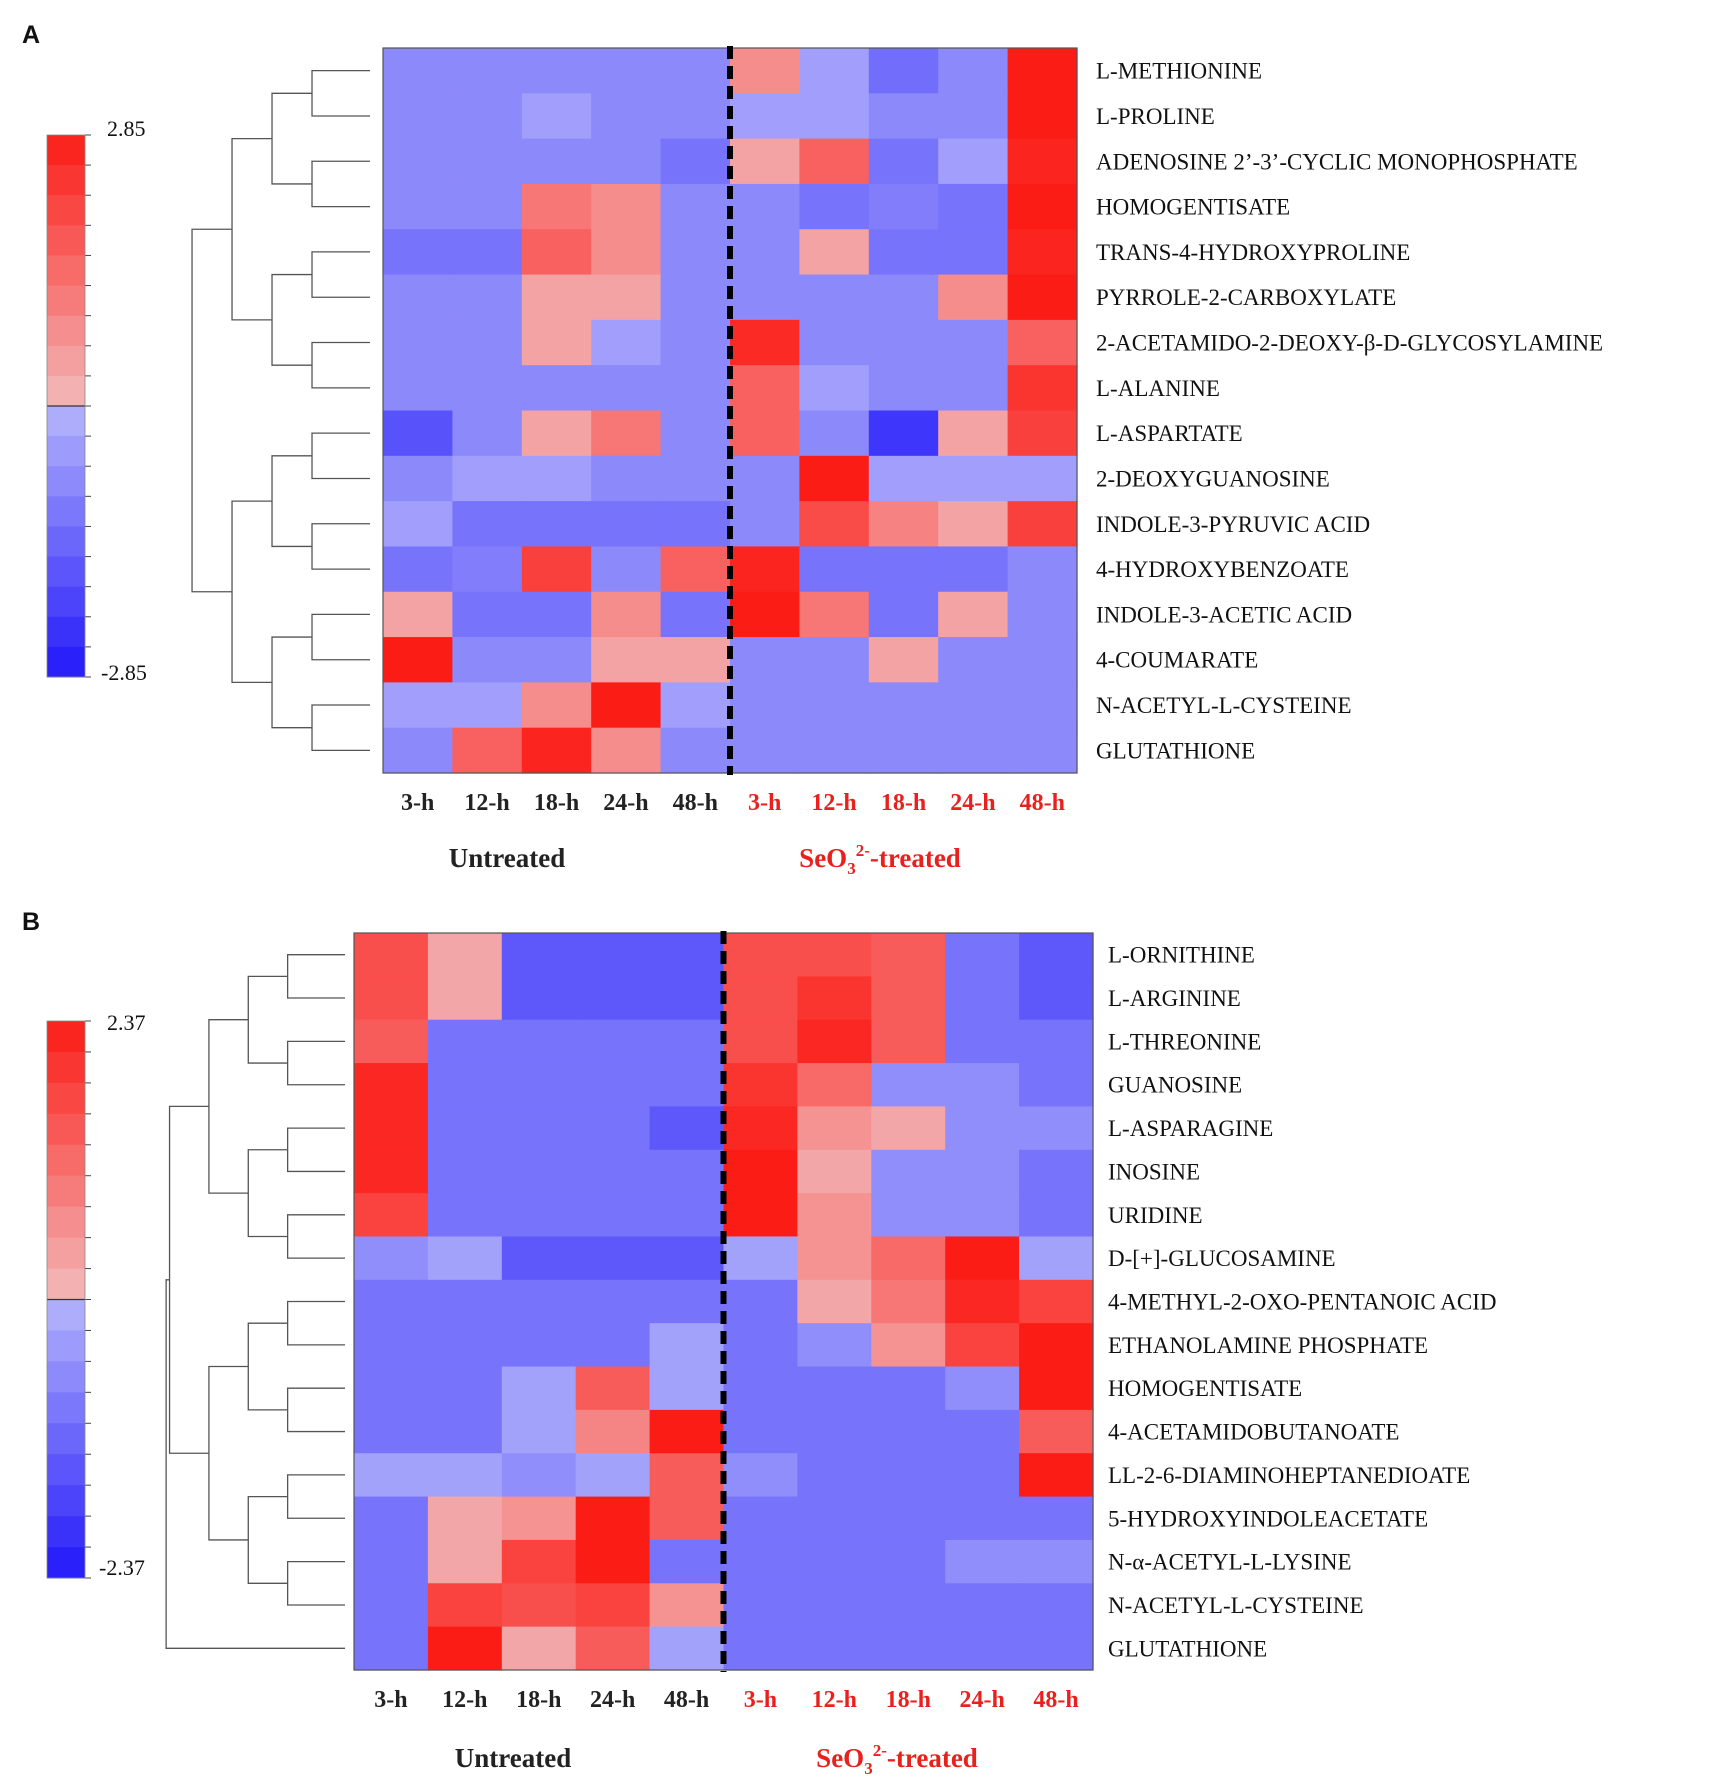 Image resolution: width=1712 pixels, height=1783 pixels. I want to click on column-label: 3-h, so click(764, 803).